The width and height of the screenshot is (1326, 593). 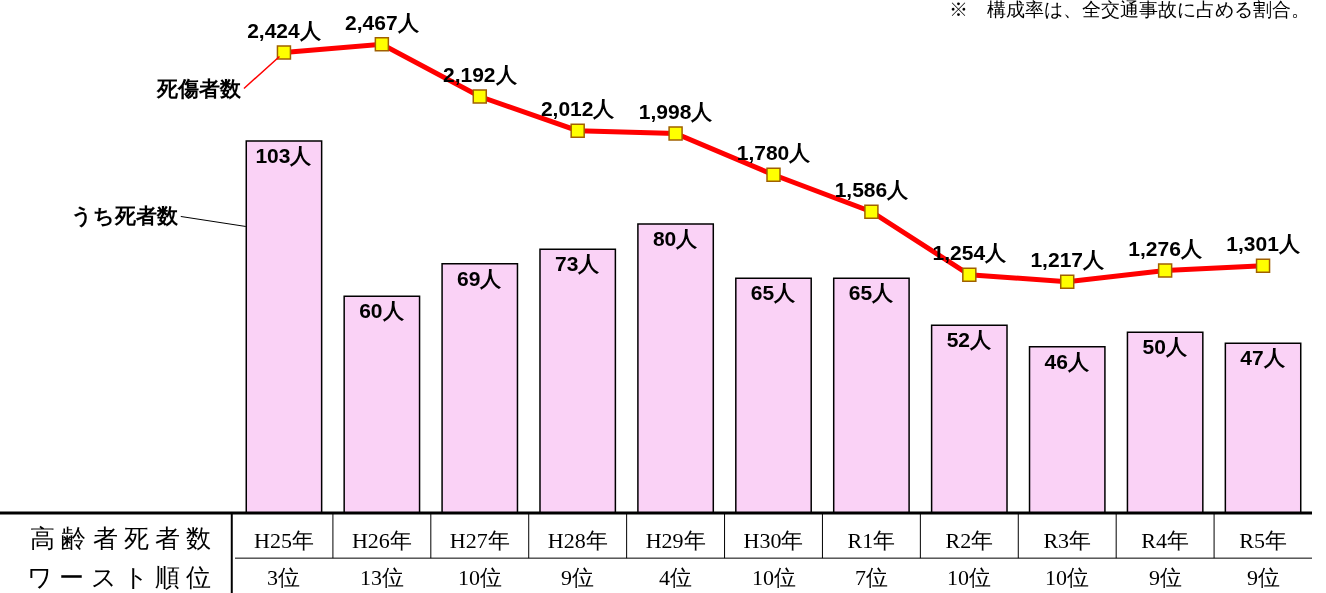 What do you see at coordinates (283, 577) in the screenshot?
I see `text: 3位` at bounding box center [283, 577].